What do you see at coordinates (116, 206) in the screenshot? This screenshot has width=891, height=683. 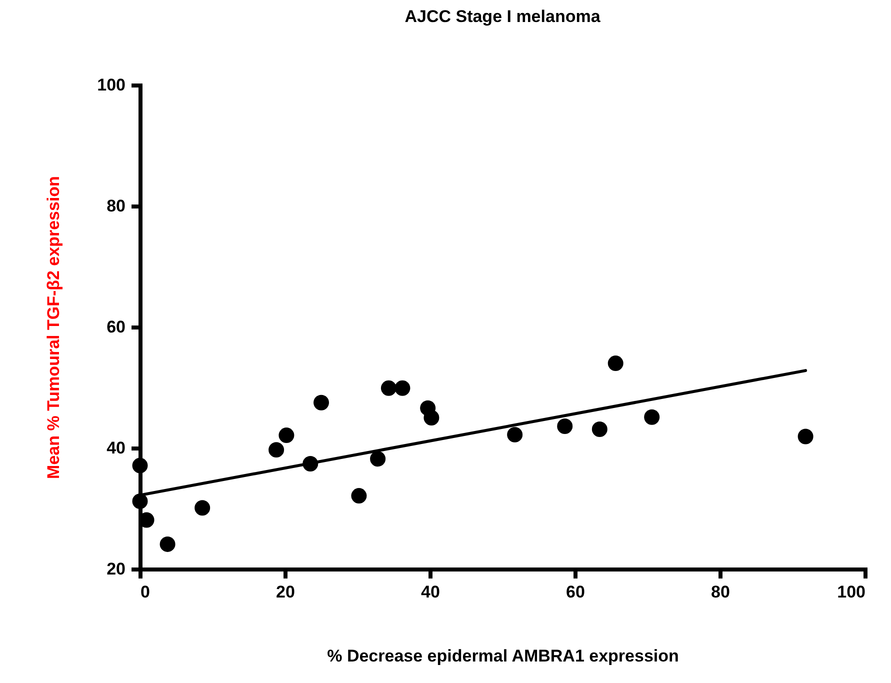 I see `y-tick-label: 80` at bounding box center [116, 206].